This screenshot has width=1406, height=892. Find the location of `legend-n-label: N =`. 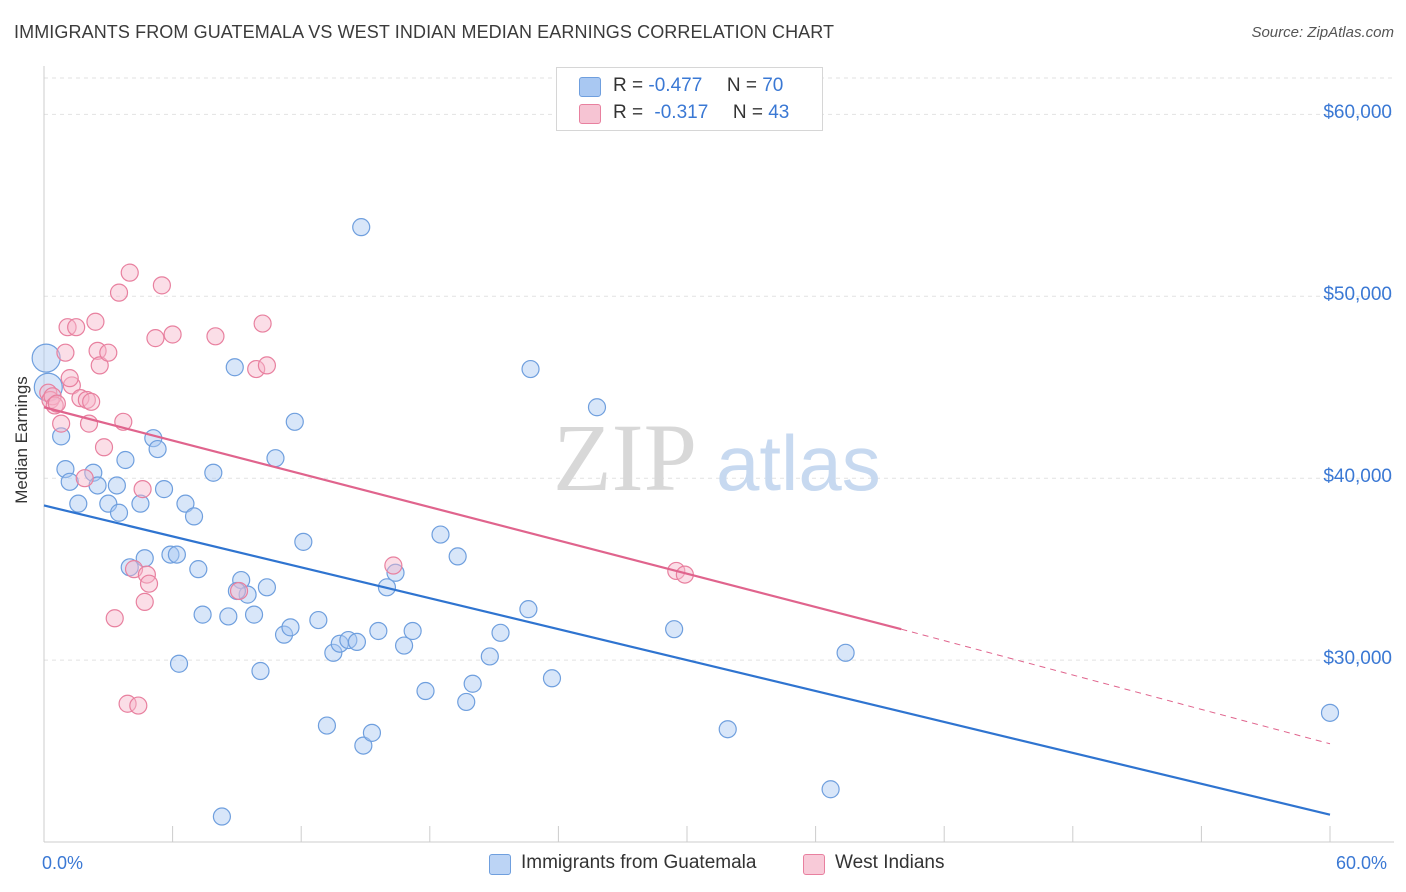

legend-n-label: N = is located at coordinates (741, 85).